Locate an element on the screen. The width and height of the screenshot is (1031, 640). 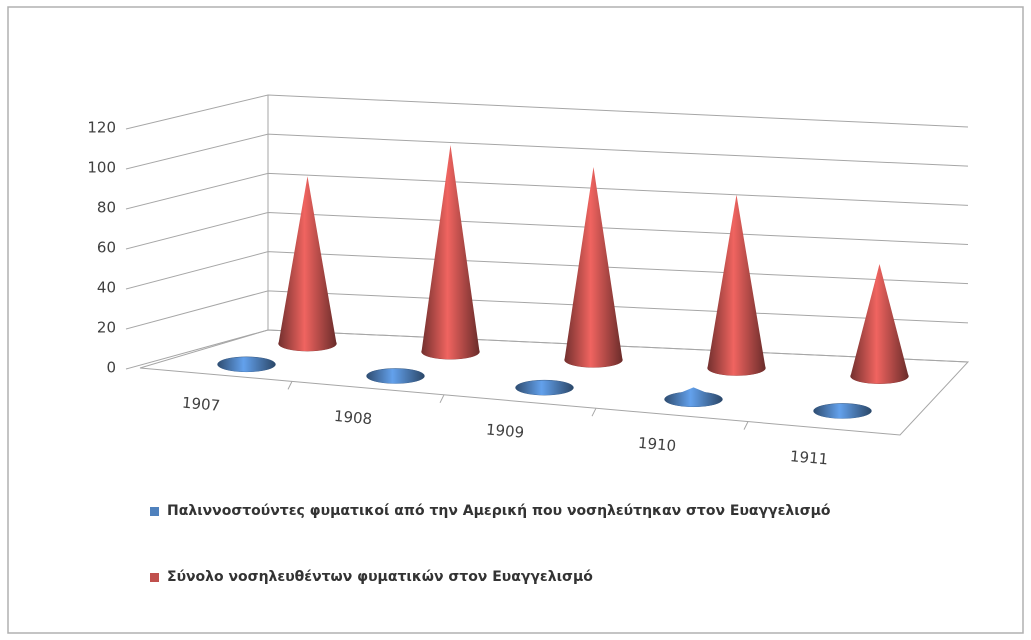
y-tick-label: 20 is located at coordinates (106, 328).